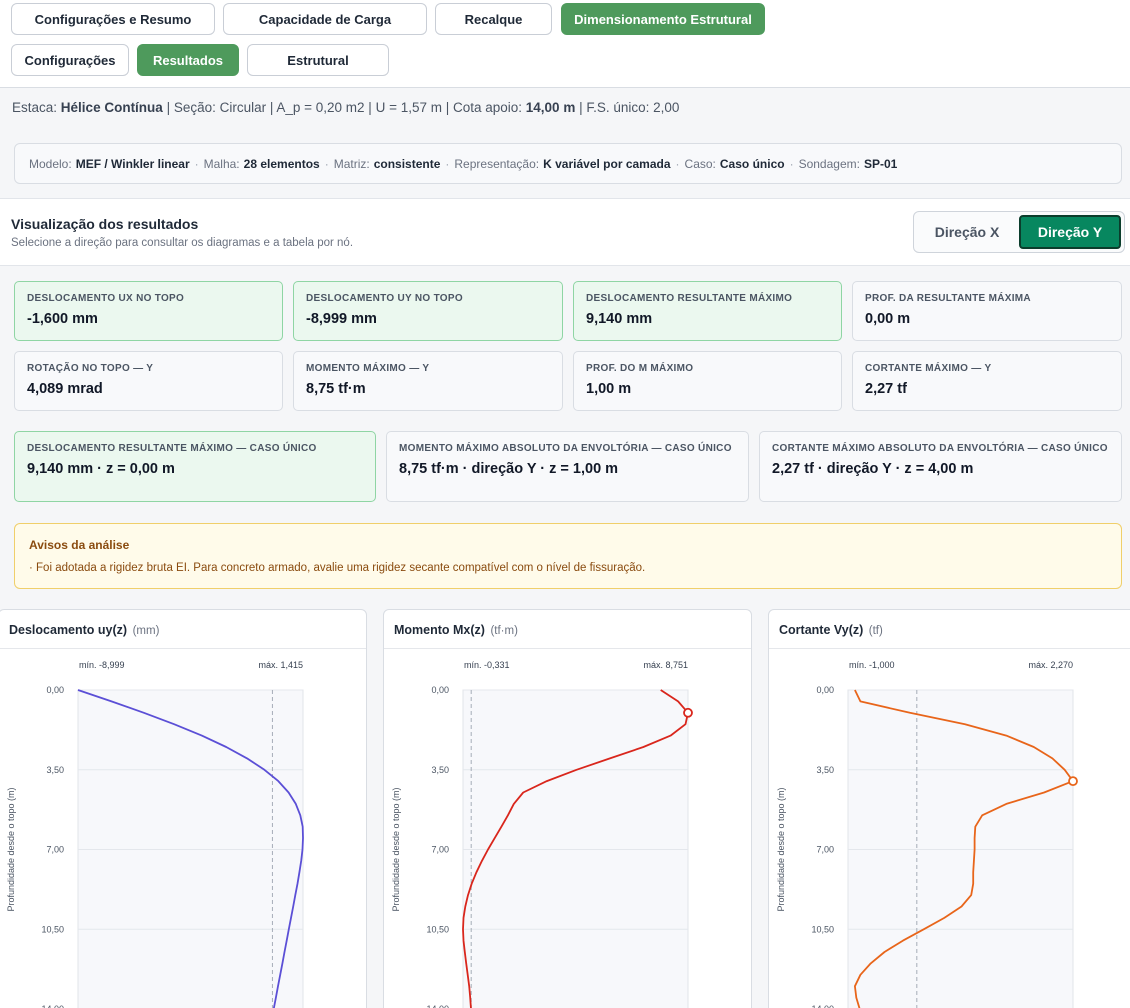 The height and width of the screenshot is (1008, 1130). Describe the element at coordinates (487, 665) in the screenshot. I see `min-label: mín. -0,331` at that location.